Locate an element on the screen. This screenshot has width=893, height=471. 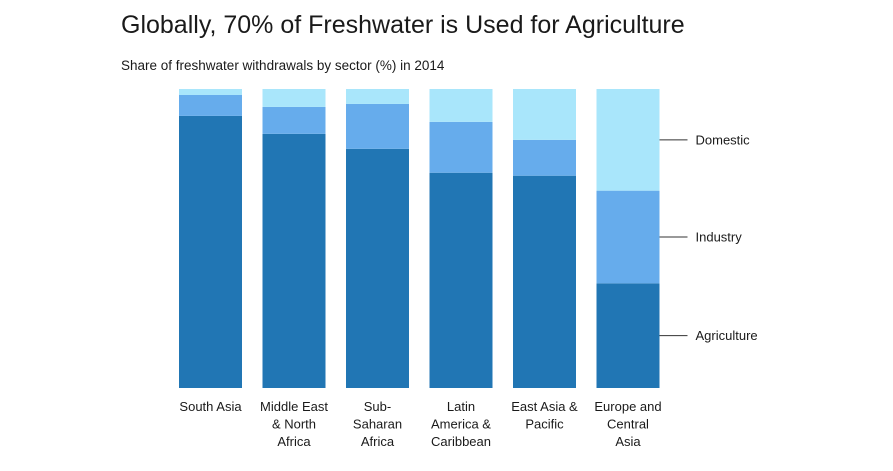
category-label-line: Latin is located at coordinates (461, 406).